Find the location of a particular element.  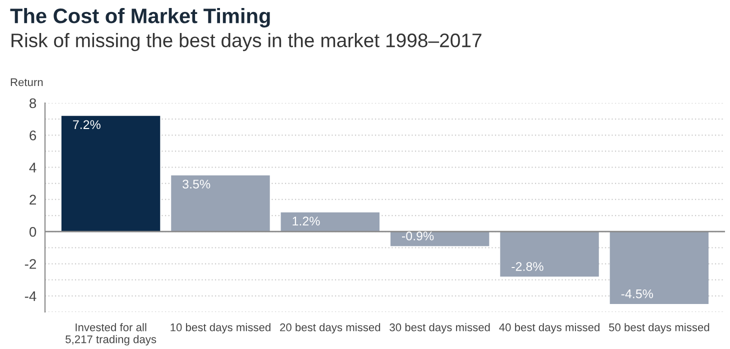

y-tick-label: -2 is located at coordinates (30, 264).